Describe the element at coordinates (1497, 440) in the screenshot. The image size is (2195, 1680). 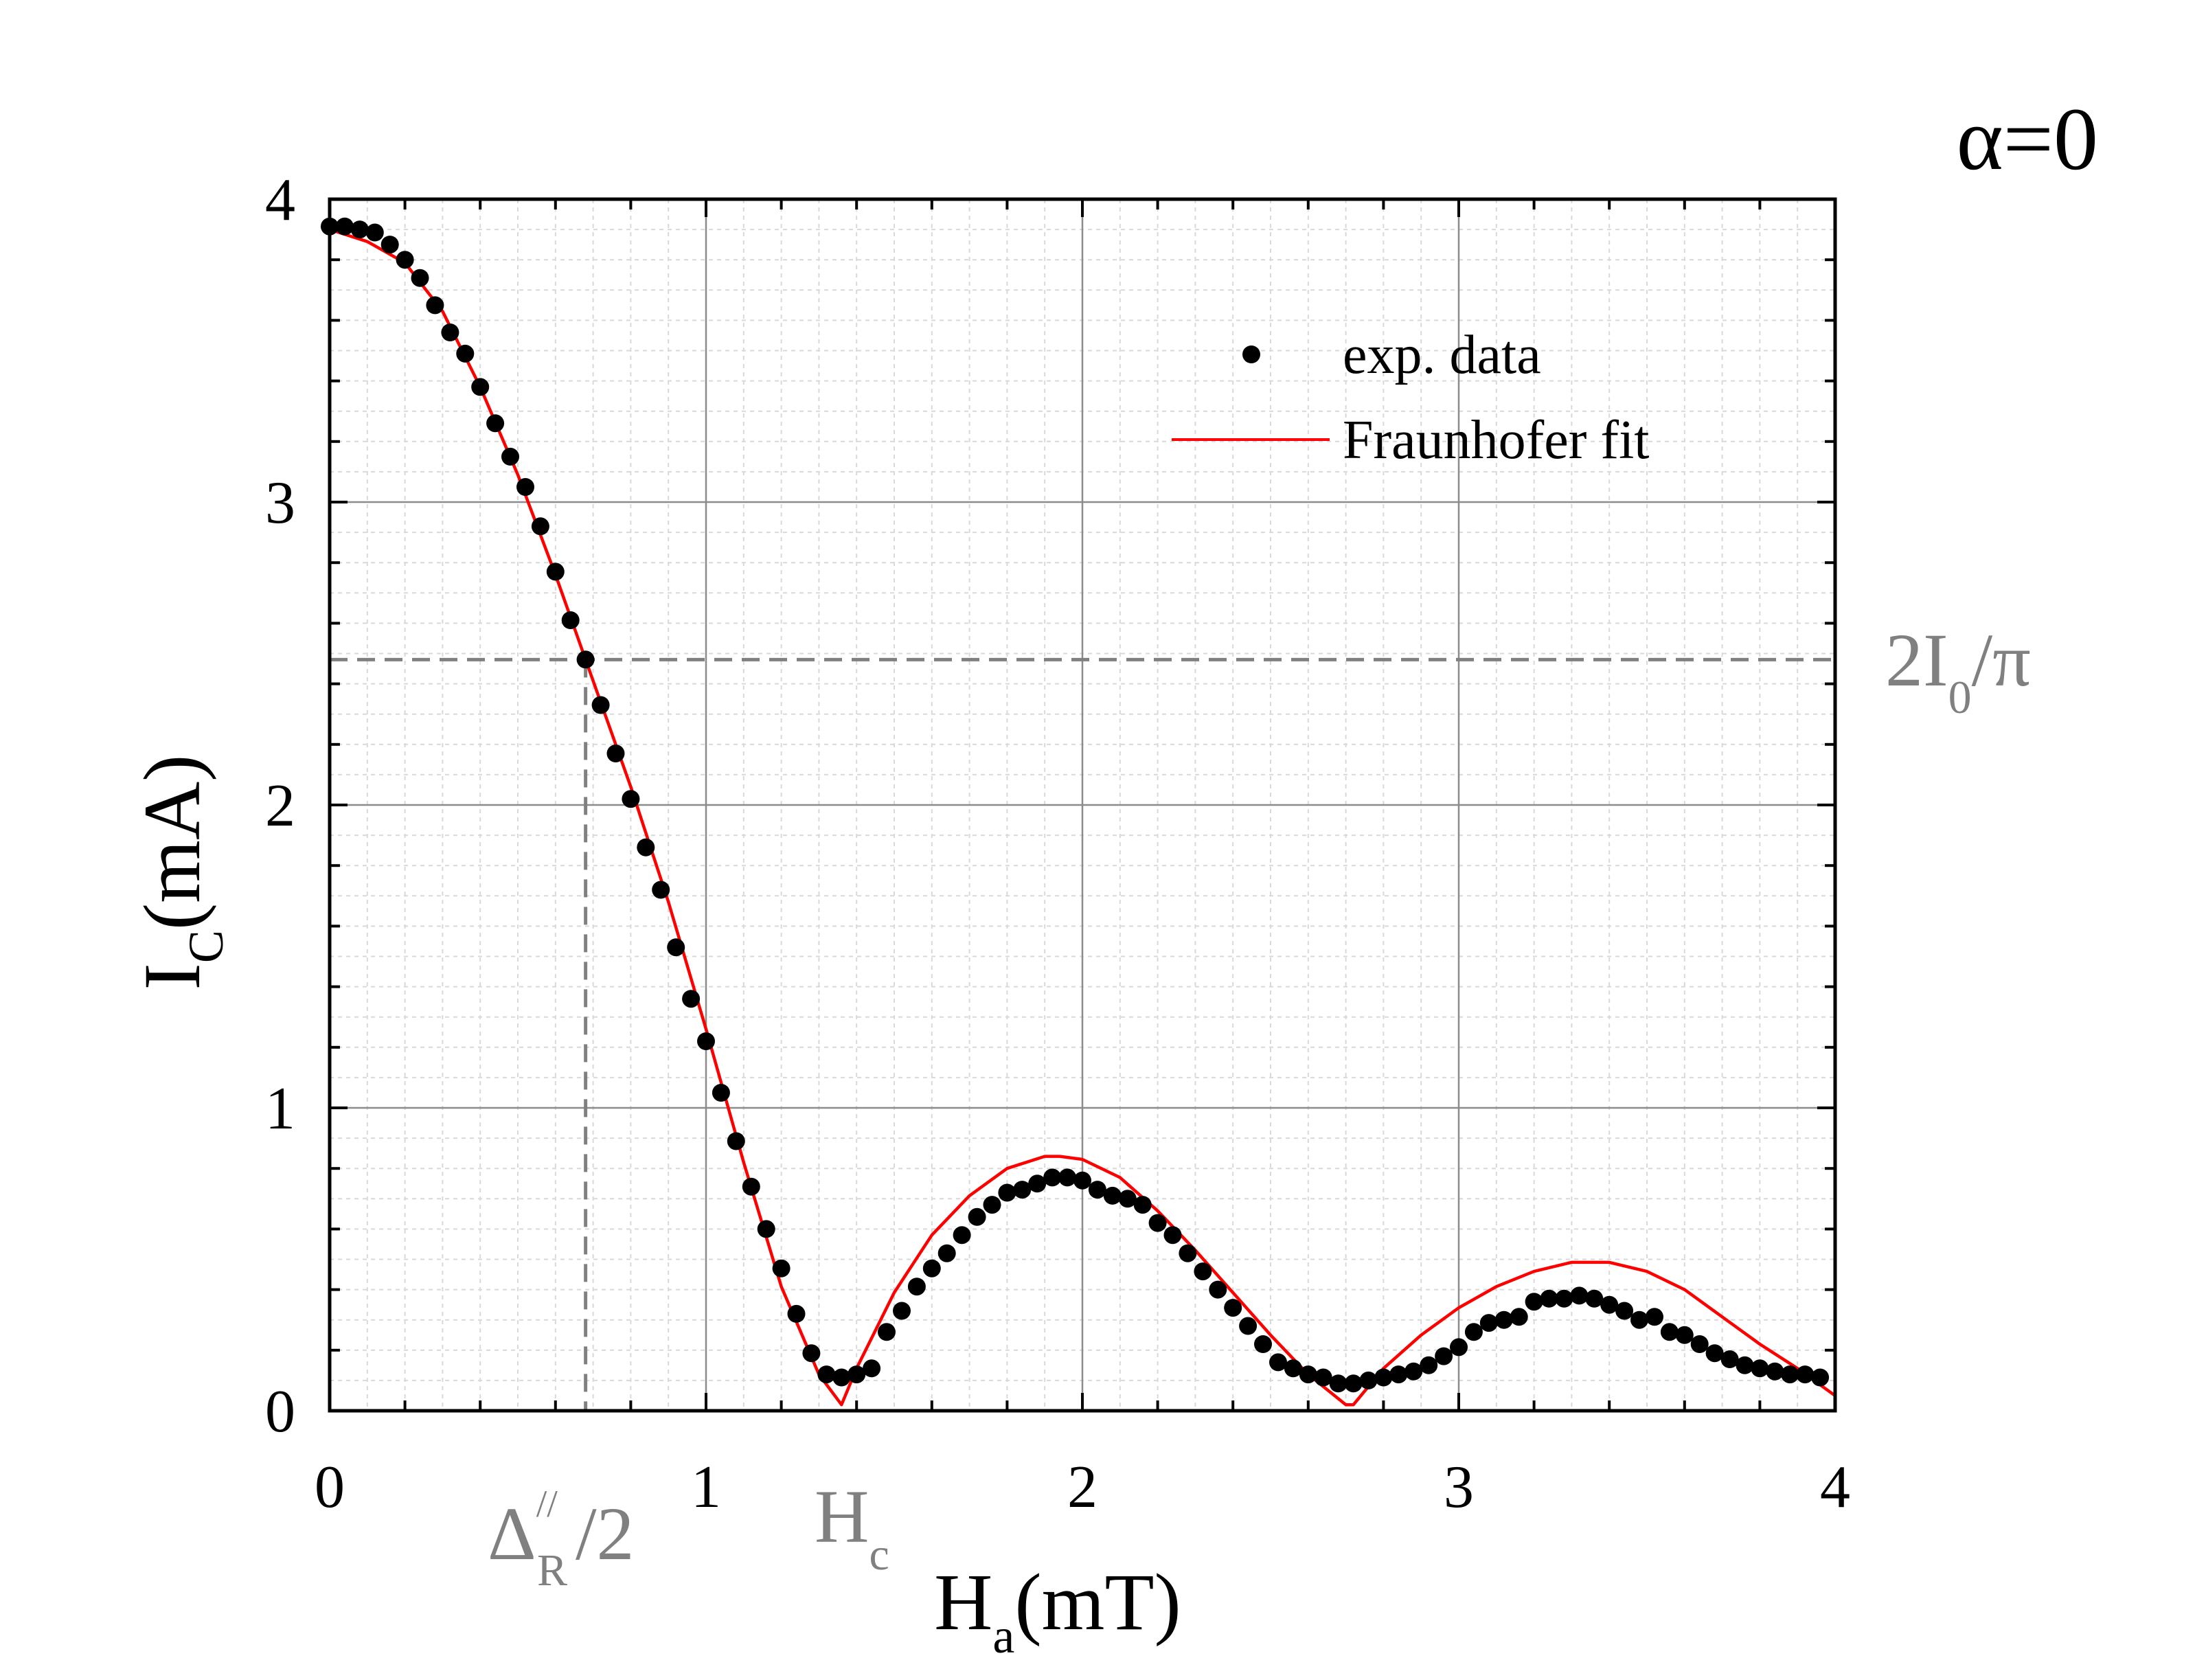
I see `legend-label-fit: Fraunhofer fit` at that location.